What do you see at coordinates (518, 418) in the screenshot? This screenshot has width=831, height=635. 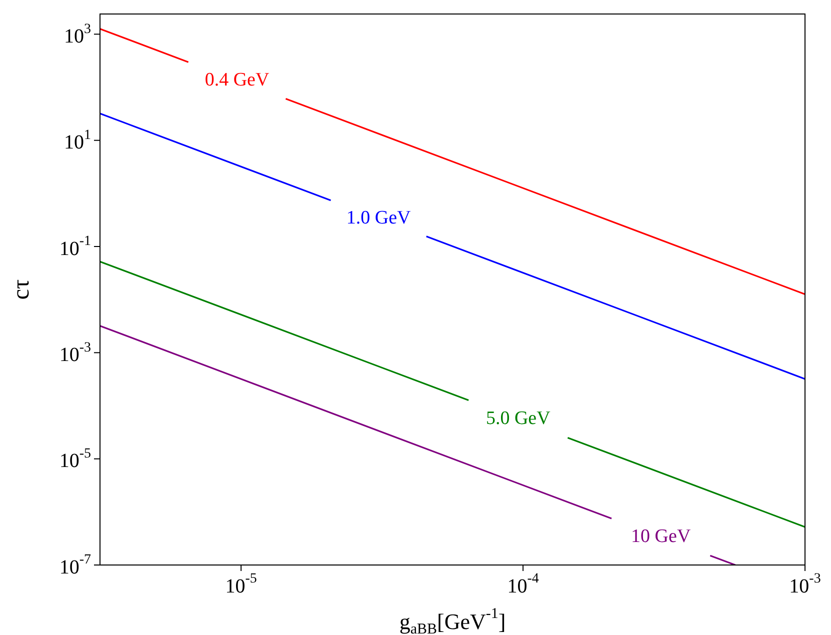 I see `series-label: 5.0 GeV` at bounding box center [518, 418].